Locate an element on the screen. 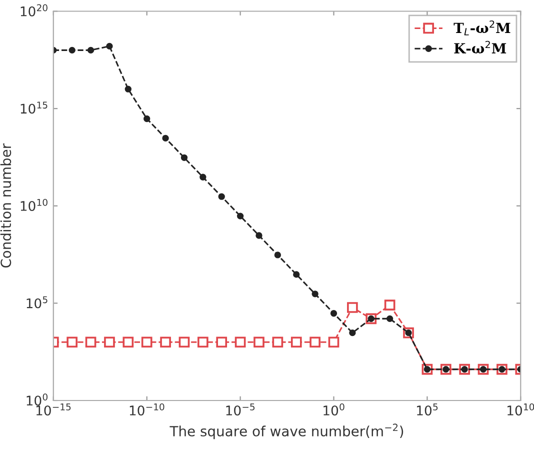 The height and width of the screenshot is (450, 534). x-axis-title: The square of wave number(m$^{−2}$) is located at coordinates (287, 432).